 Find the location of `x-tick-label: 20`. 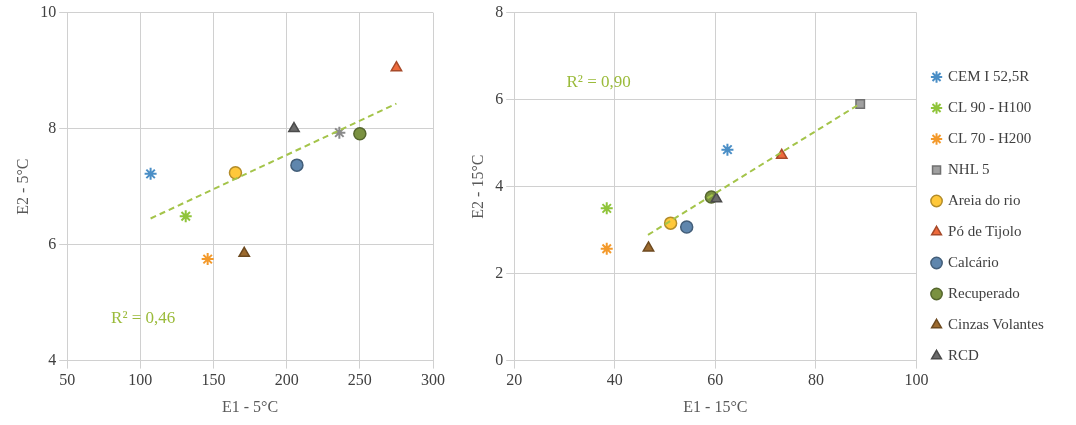

x-tick-label: 20 is located at coordinates (514, 380).